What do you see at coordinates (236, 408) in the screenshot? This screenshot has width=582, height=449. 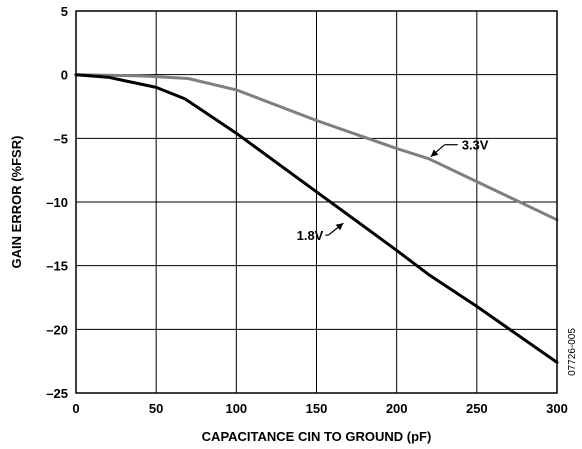 I see `x-tick-label-100: 100` at bounding box center [236, 408].